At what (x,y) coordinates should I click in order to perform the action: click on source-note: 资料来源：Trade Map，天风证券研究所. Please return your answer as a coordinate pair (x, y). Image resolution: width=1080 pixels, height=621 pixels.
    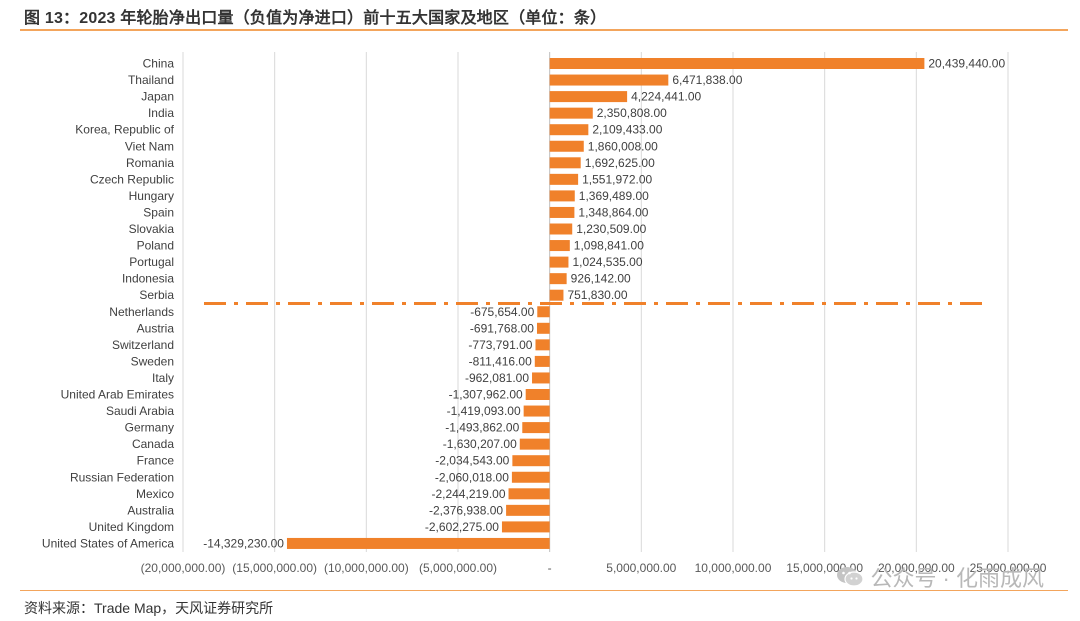
    Looking at the image, I should click on (149, 608).